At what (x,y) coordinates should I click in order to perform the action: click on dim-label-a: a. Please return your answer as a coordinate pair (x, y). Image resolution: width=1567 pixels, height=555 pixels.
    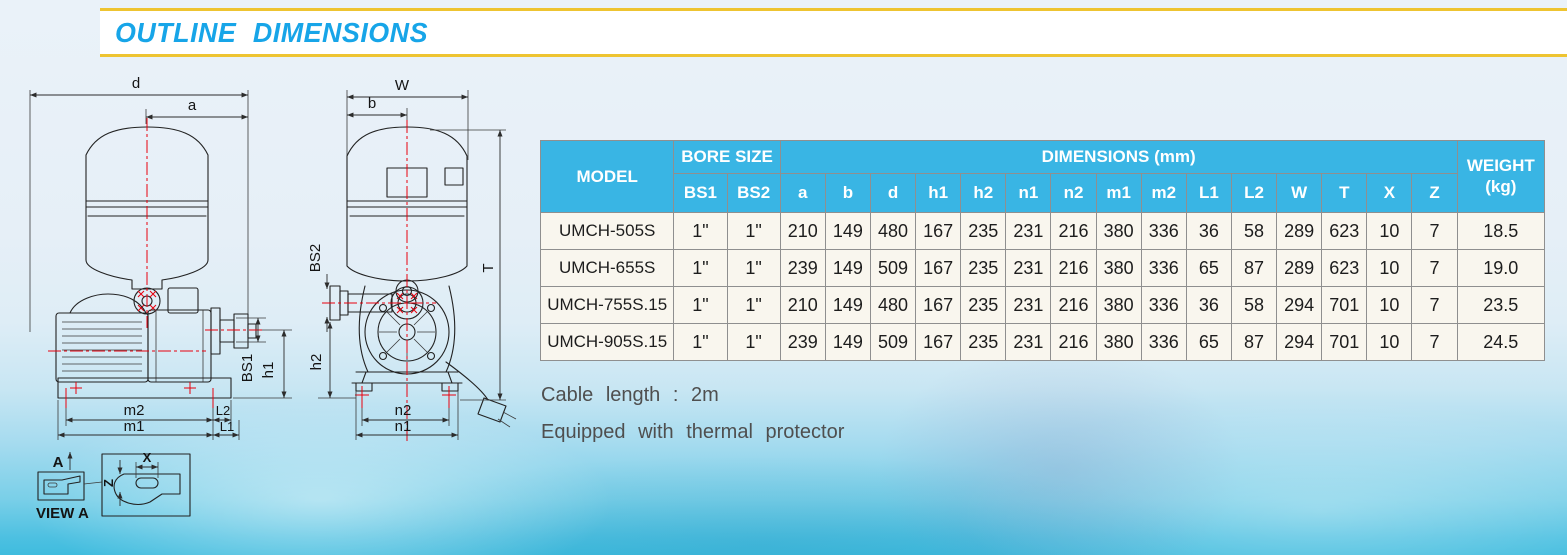
    Looking at the image, I should click on (192, 105).